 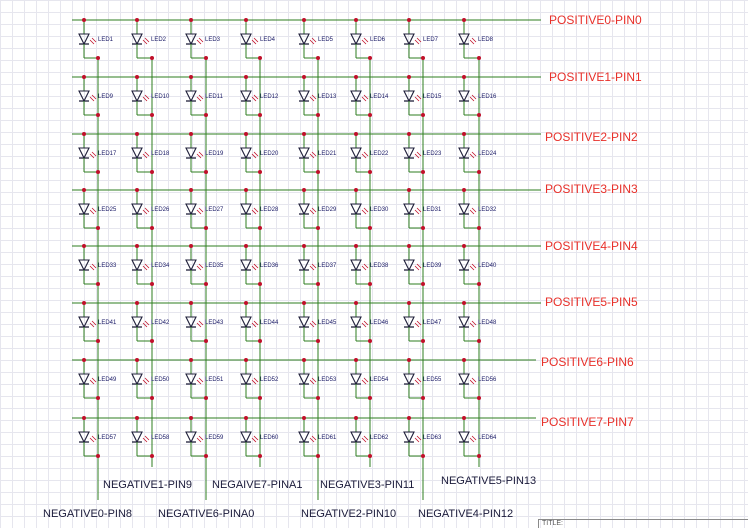 What do you see at coordinates (106, 40) in the screenshot?
I see `led-label: LED1` at bounding box center [106, 40].